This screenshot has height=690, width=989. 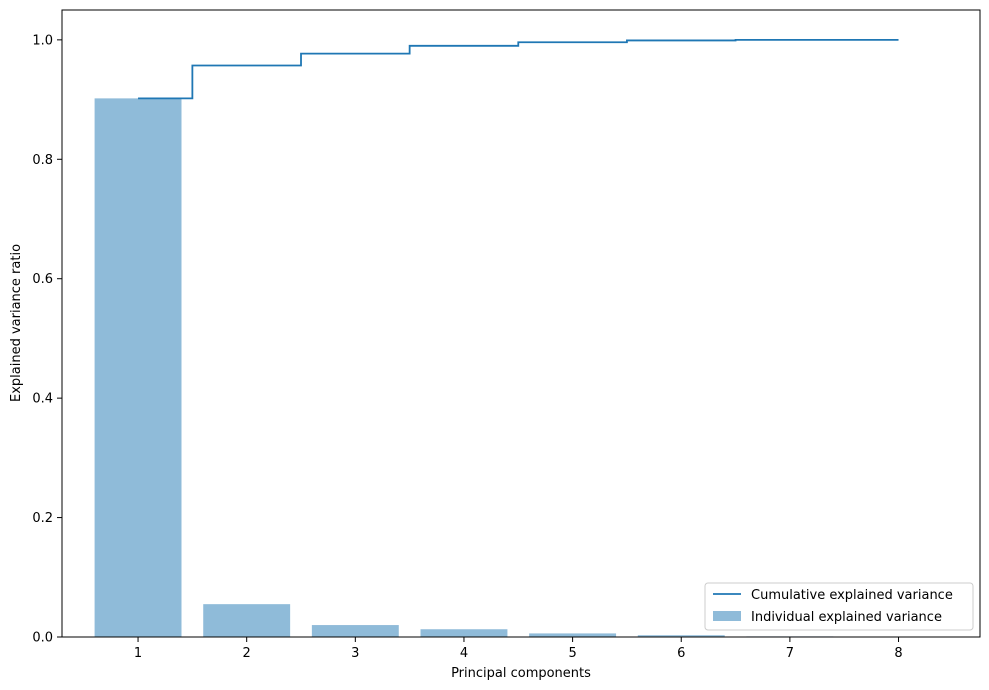 I want to click on x-tick-label-7: 7, so click(x=790, y=653).